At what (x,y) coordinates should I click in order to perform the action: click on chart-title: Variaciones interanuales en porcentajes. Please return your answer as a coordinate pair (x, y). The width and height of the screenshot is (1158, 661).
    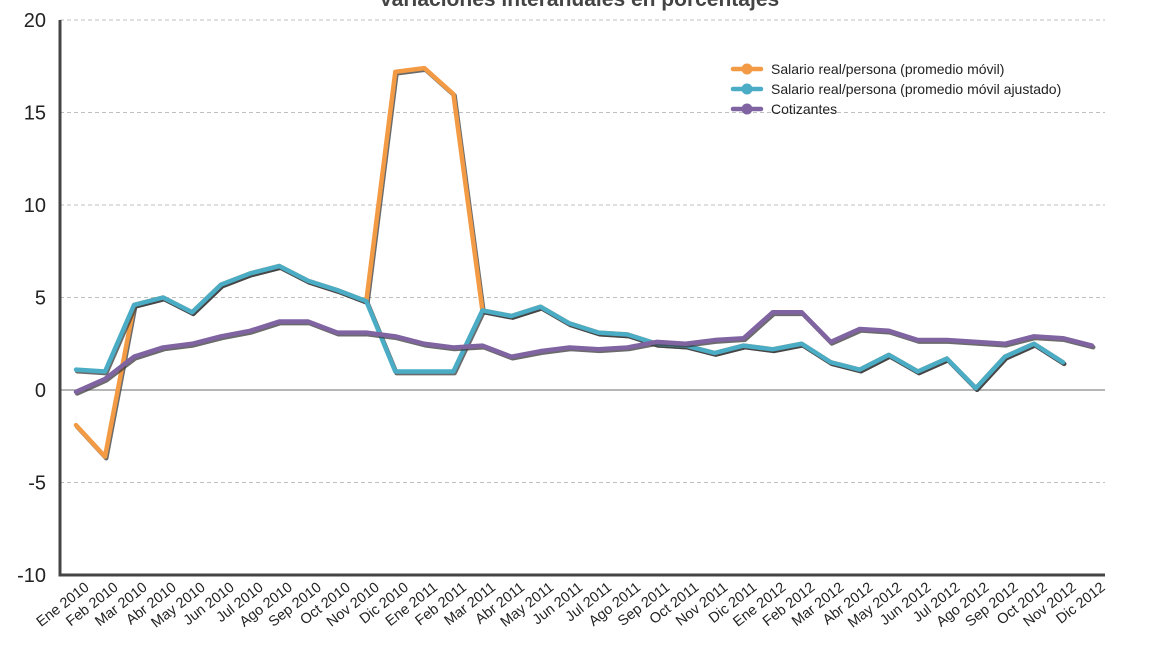
    Looking at the image, I should click on (579, 5).